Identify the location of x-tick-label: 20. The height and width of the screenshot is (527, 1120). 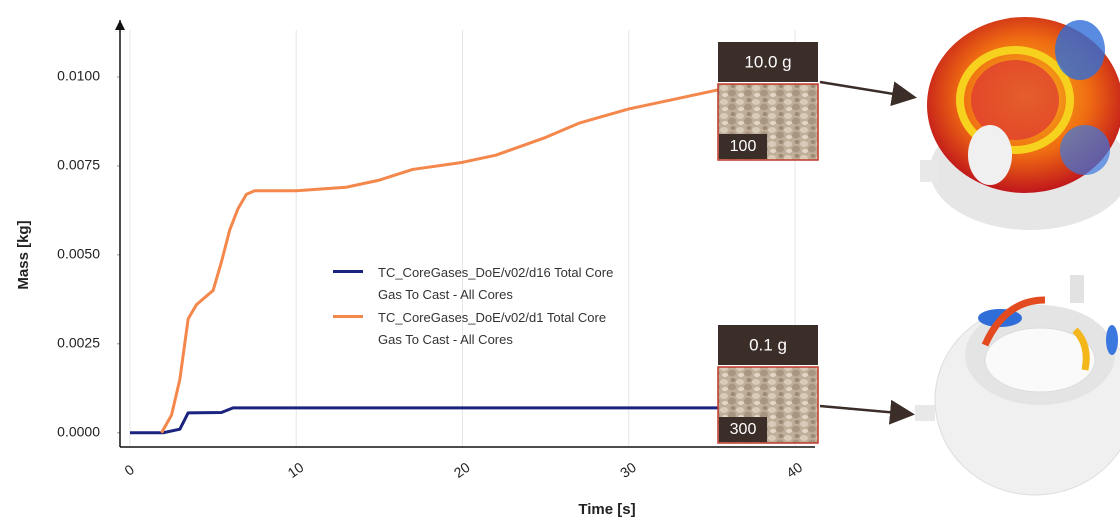
(462, 470).